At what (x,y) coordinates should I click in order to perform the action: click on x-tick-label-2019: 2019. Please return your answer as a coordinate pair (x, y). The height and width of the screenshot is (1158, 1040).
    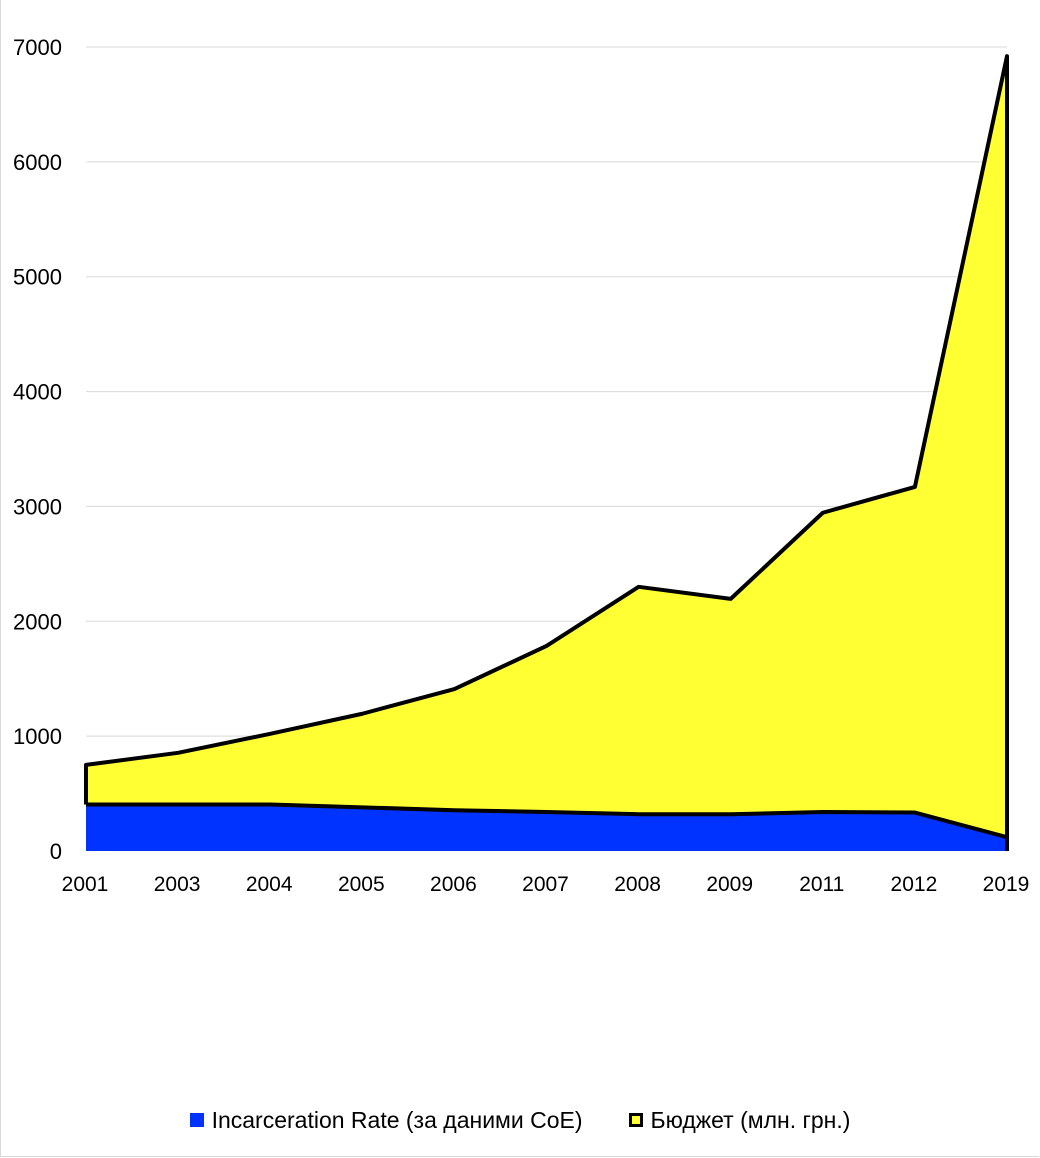
    Looking at the image, I should click on (1006, 884).